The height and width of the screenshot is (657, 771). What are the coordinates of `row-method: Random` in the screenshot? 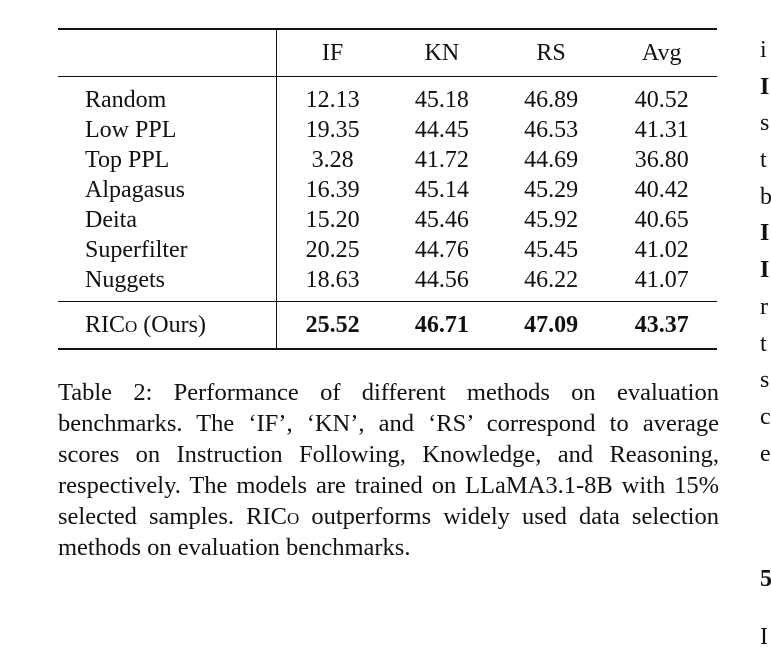 It's located at (168, 95).